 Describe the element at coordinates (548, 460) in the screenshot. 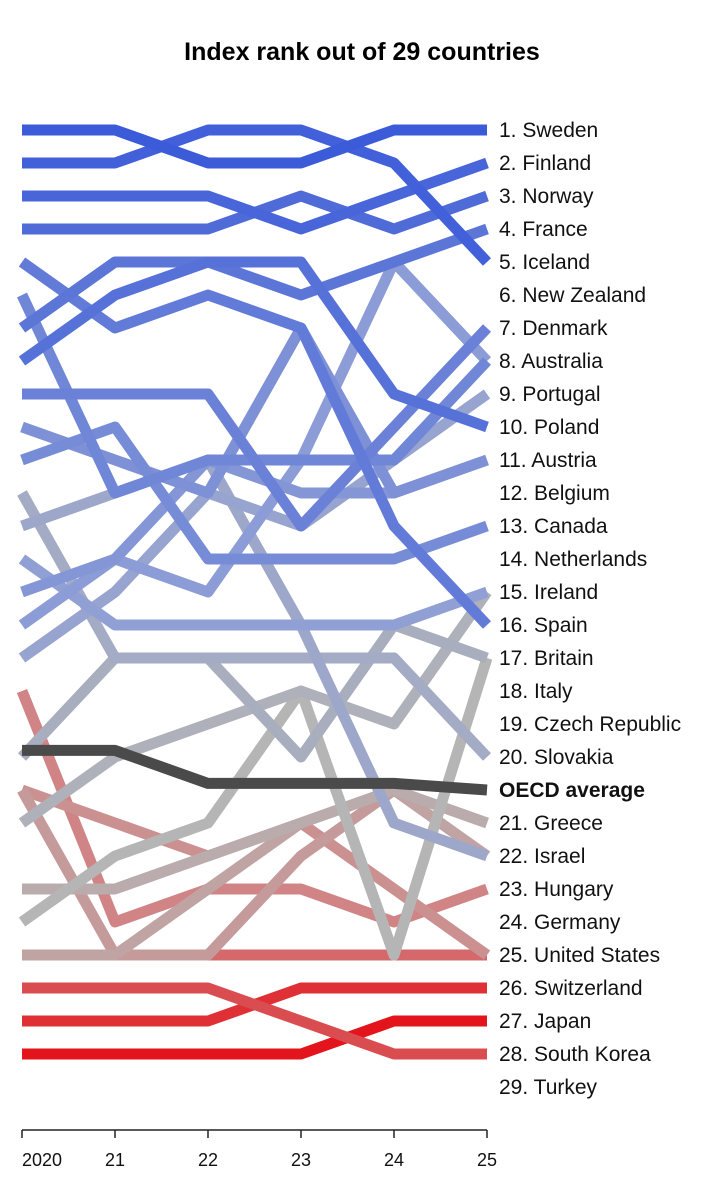

I see `label-austria: 11. Austria` at that location.